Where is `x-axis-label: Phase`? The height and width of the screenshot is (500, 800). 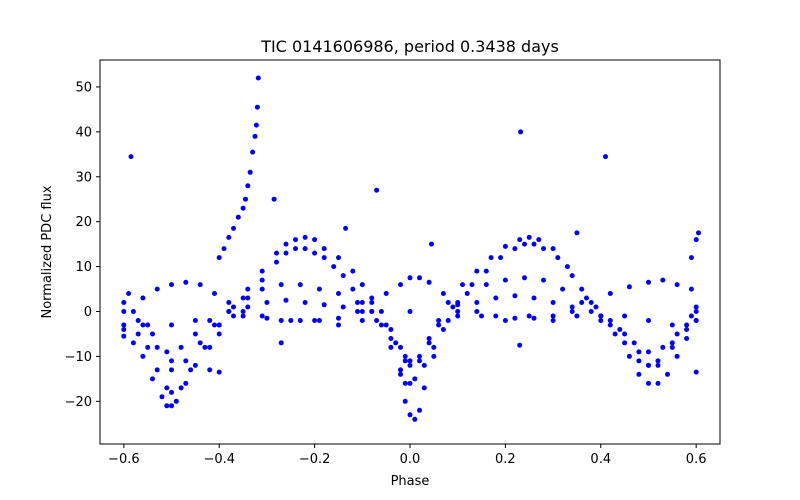 x-axis-label: Phase is located at coordinates (410, 481).